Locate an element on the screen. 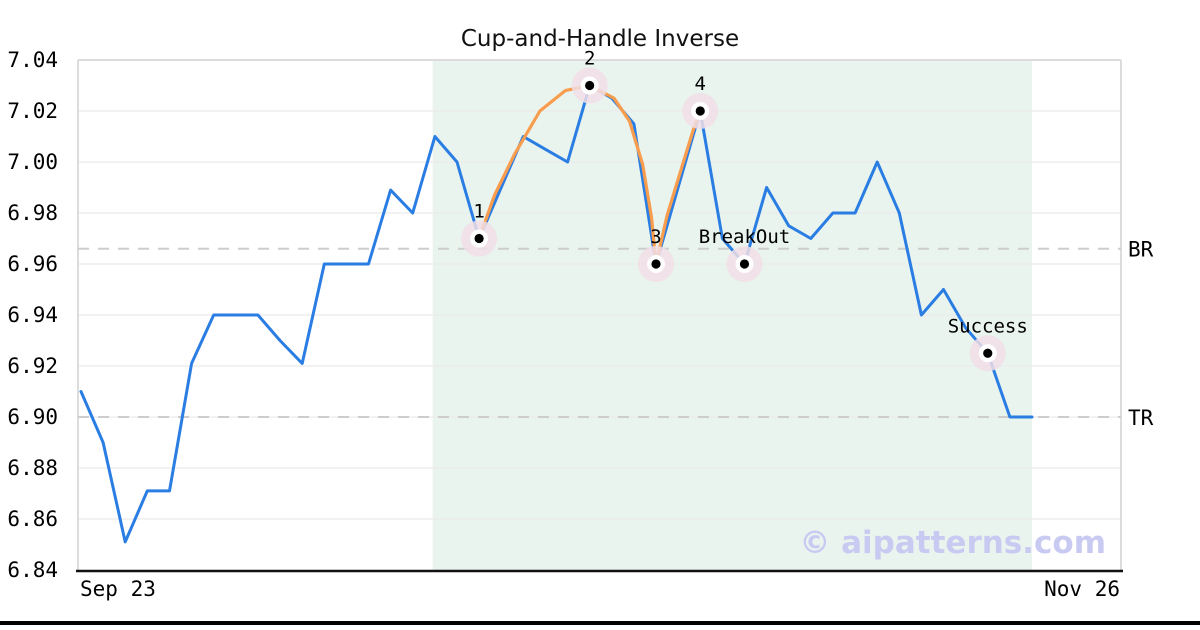 The image size is (1200, 630). annotation-label-1: 1 is located at coordinates (478, 212).